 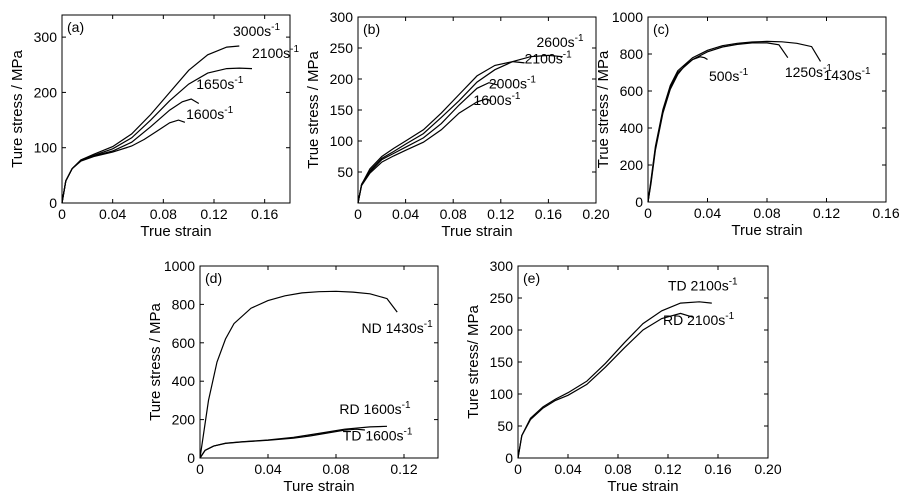 I want to click on series-label-text: RD 1600s, so click(x=370, y=409).